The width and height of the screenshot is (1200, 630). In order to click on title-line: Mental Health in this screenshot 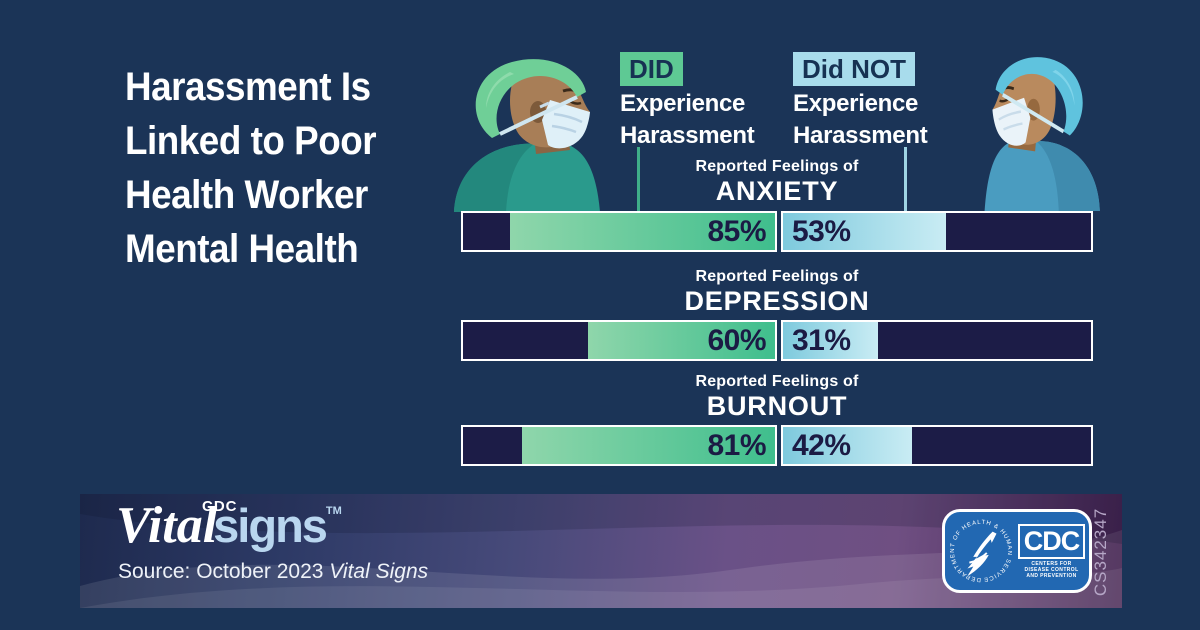, I will do `click(242, 249)`.